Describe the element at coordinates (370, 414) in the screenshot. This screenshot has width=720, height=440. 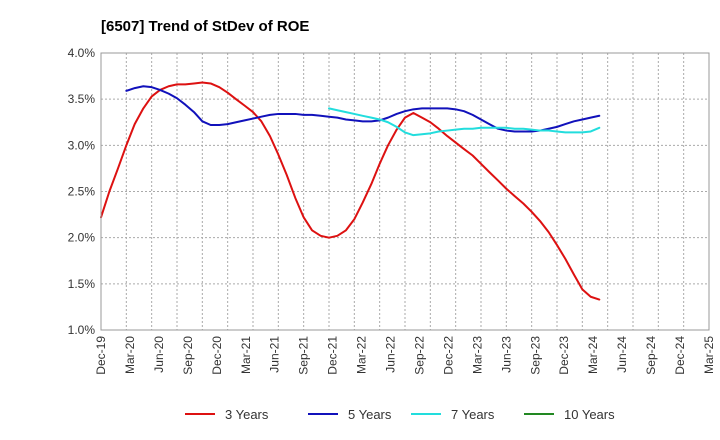
I see `legend-label-1: 5 Years` at that location.